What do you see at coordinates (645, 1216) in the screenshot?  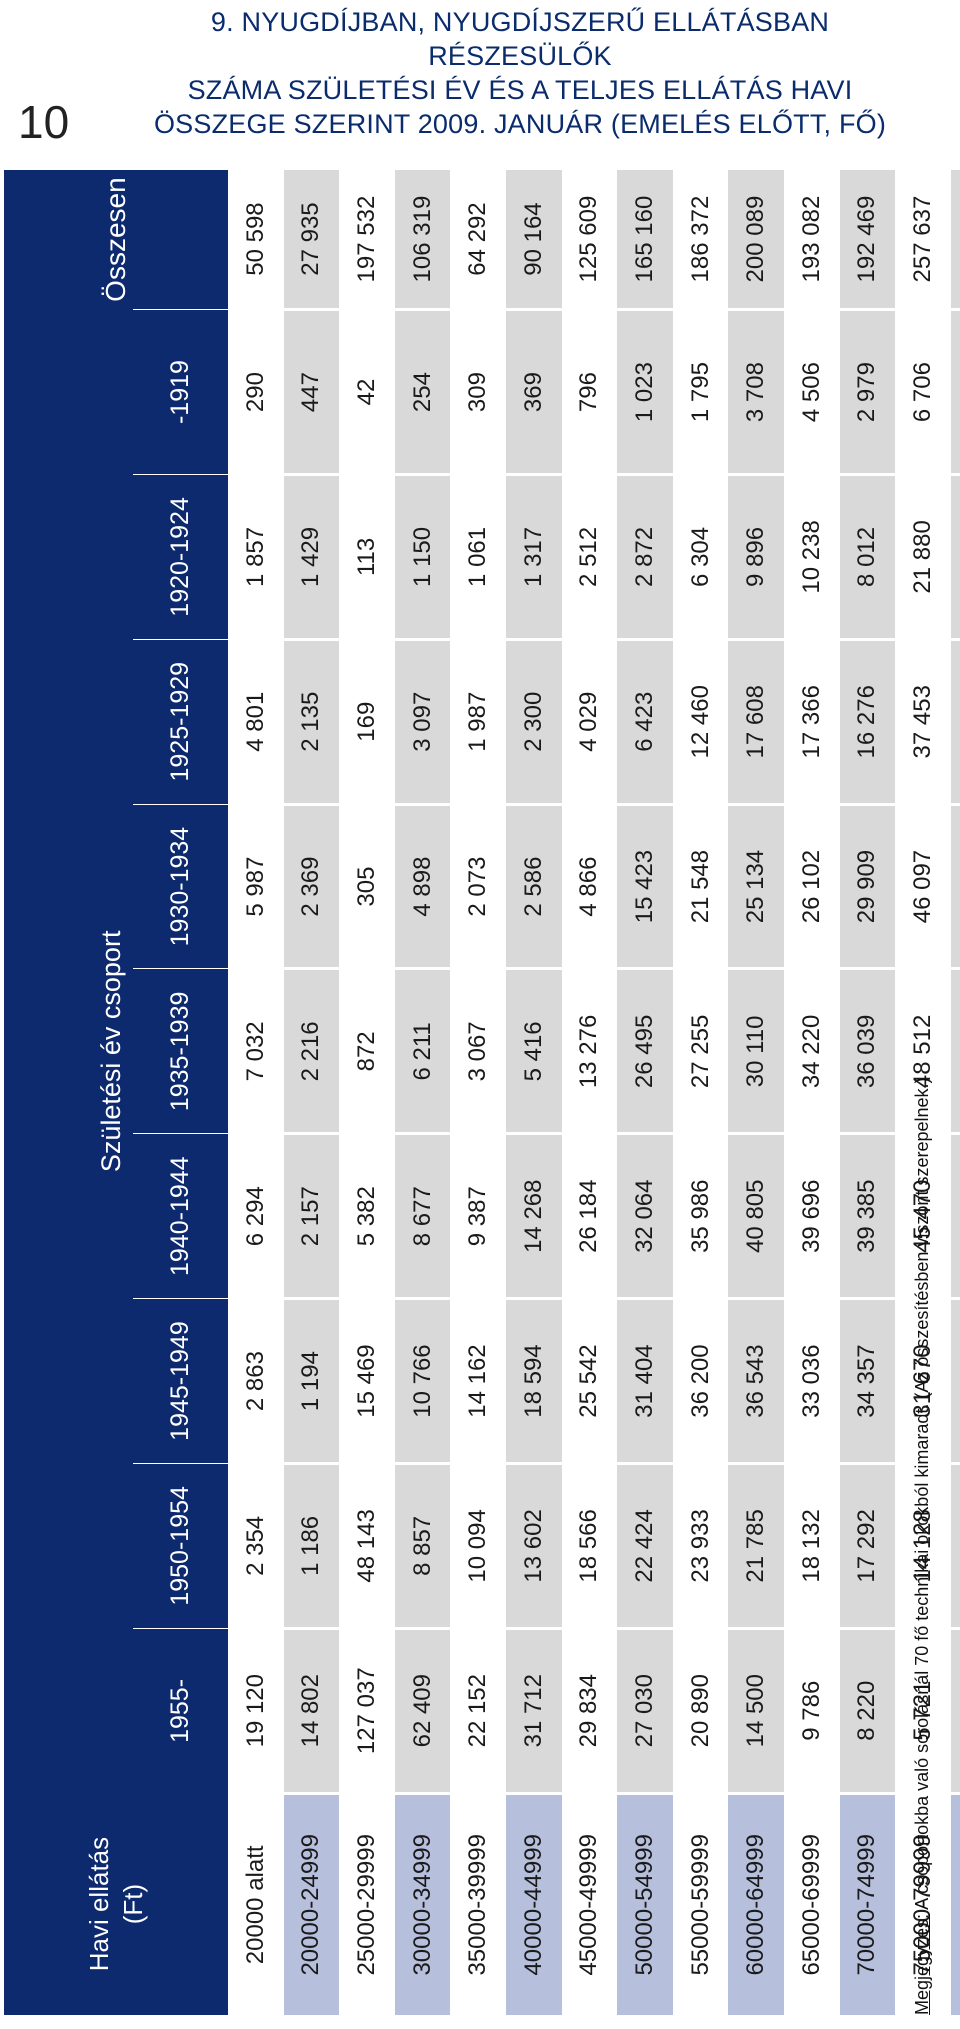 I see `table-cell: 32 064` at bounding box center [645, 1216].